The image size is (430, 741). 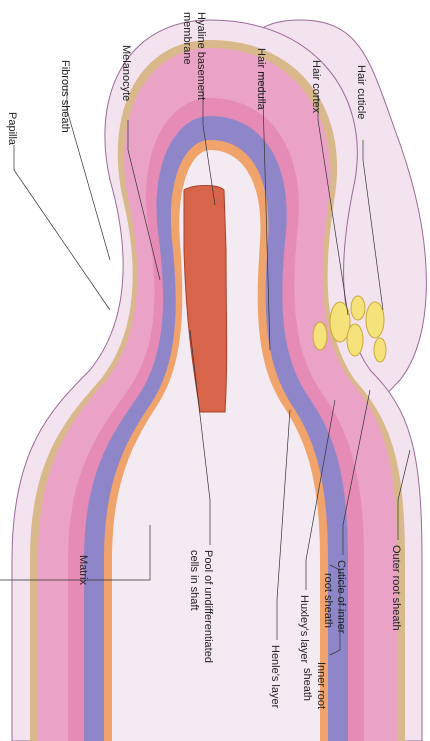 I want to click on label-outer-root-sheath: Outer root sheath, so click(x=396, y=588).